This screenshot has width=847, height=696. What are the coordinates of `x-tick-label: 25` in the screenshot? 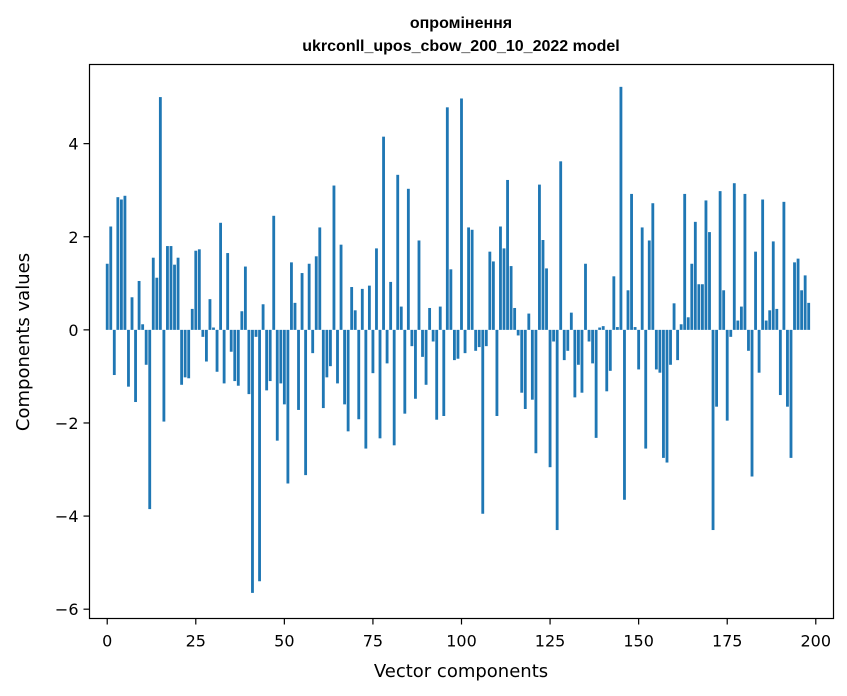 It's located at (196, 641).